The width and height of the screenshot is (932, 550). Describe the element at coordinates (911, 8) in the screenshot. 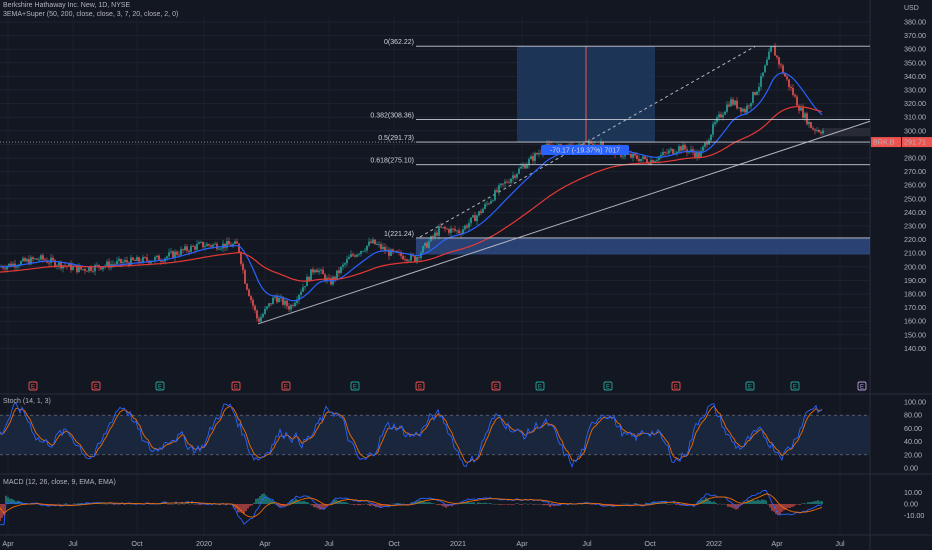

I see `currency-label: USD` at that location.